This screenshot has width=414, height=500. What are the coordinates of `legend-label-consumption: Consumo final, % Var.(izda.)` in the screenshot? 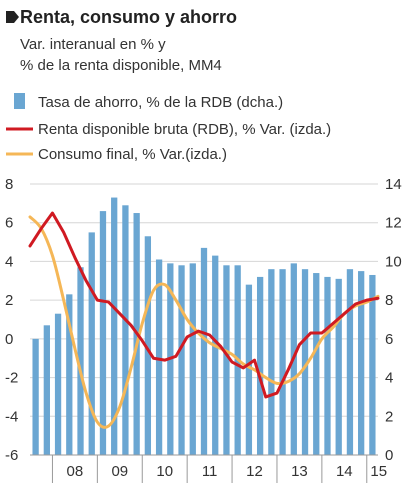 It's located at (132, 154).